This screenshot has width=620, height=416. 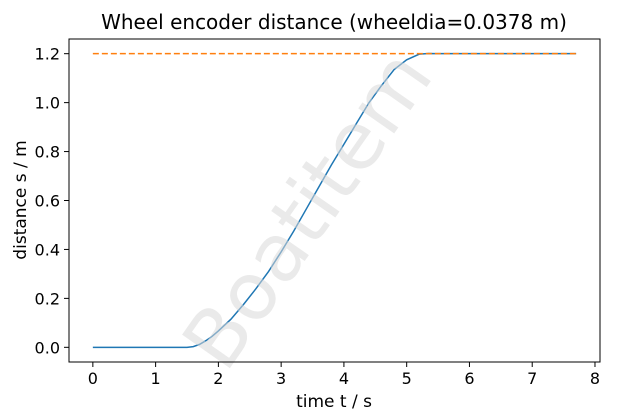 What do you see at coordinates (47, 103) in the screenshot?
I see `y-tick-label: 1.0` at bounding box center [47, 103].